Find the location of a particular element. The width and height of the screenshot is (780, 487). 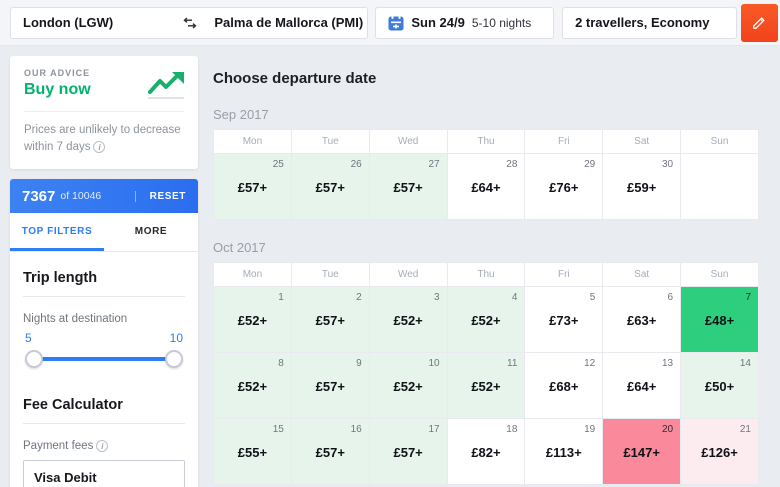

calendar-icon is located at coordinates (396, 22).